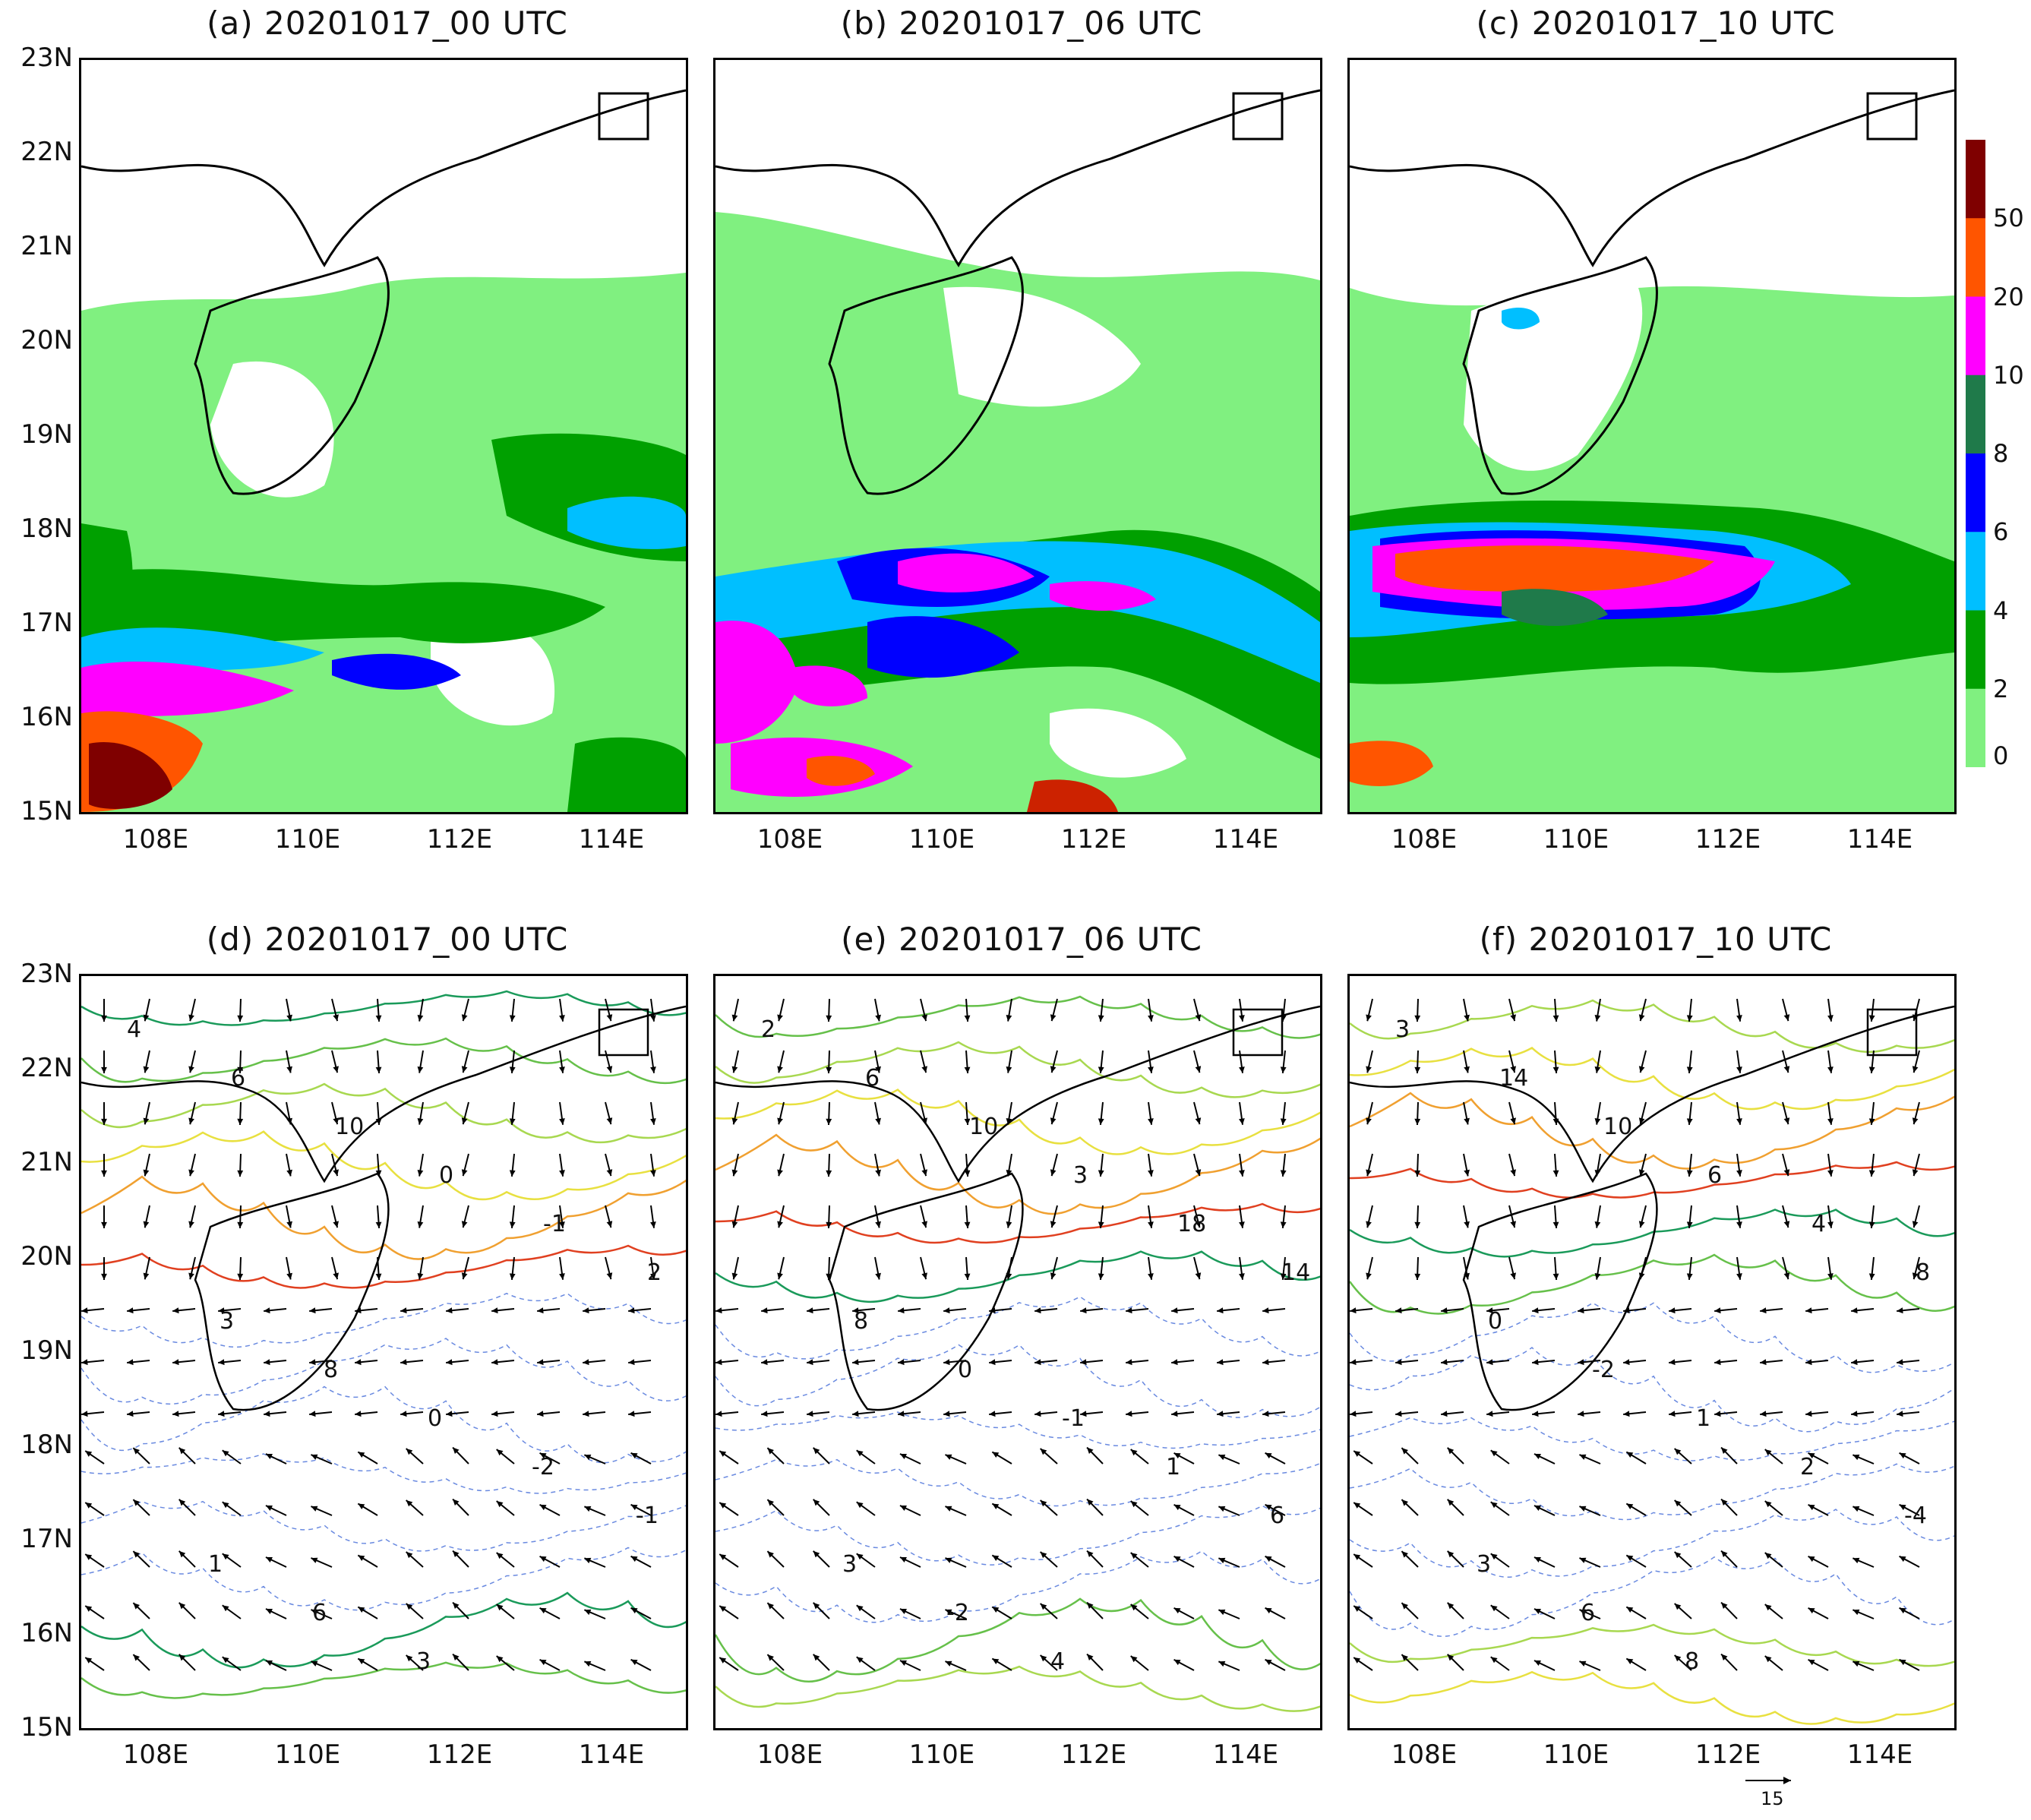  What do you see at coordinates (2001, 610) in the screenshot?
I see `colorbar-tick-label: 4` at bounding box center [2001, 610].